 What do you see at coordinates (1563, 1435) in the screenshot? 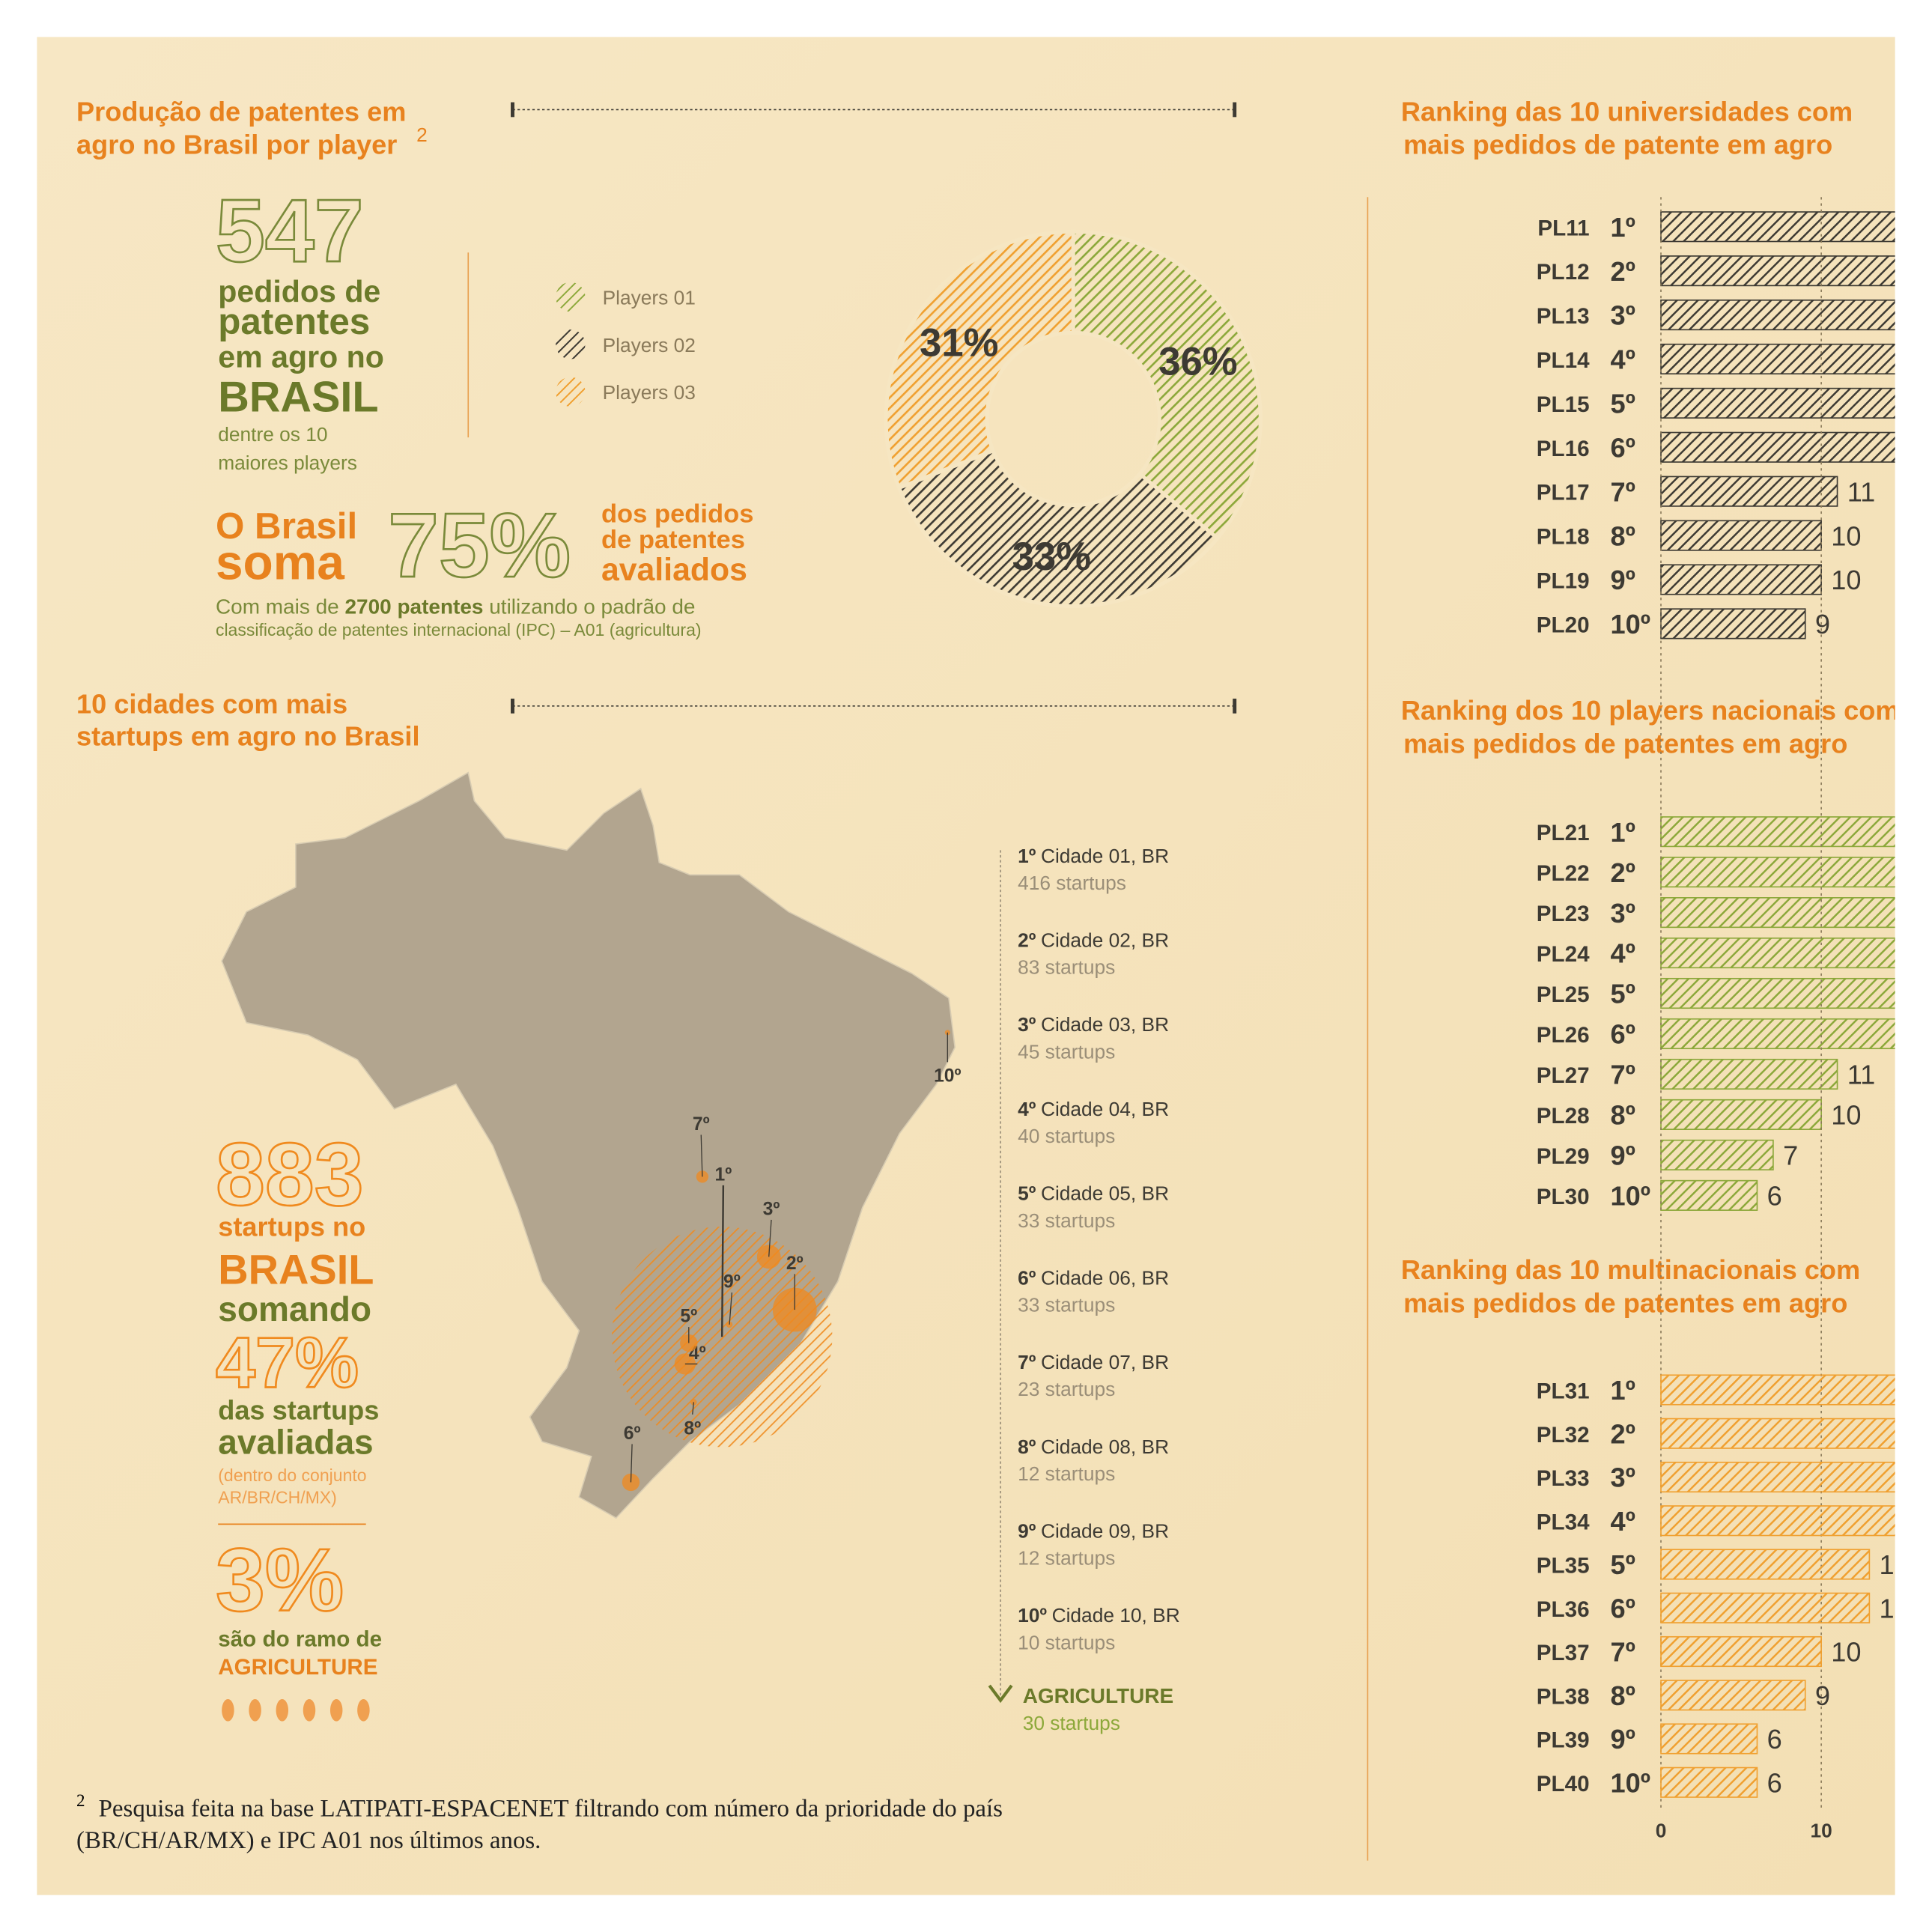
I see `category-label: PL32` at bounding box center [1563, 1435].